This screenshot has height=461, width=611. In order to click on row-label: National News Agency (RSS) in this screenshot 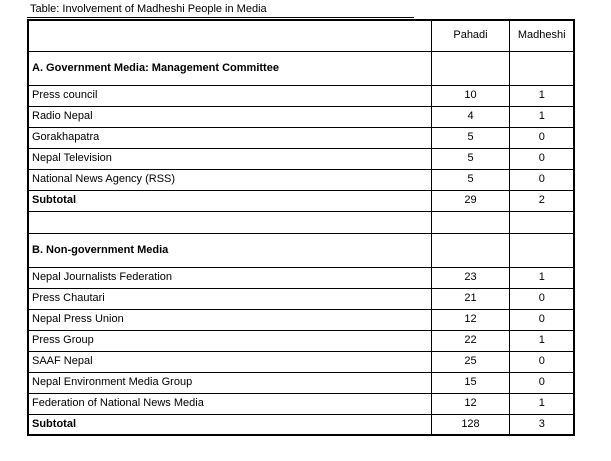, I will do `click(229, 179)`.